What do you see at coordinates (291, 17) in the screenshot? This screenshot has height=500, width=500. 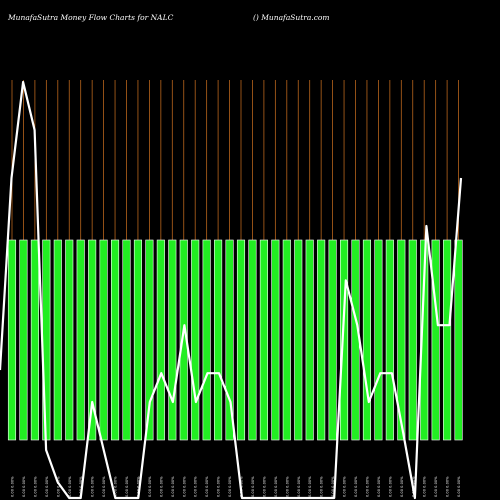 I see `site-credit: () MunafaSutra.com` at bounding box center [291, 17].